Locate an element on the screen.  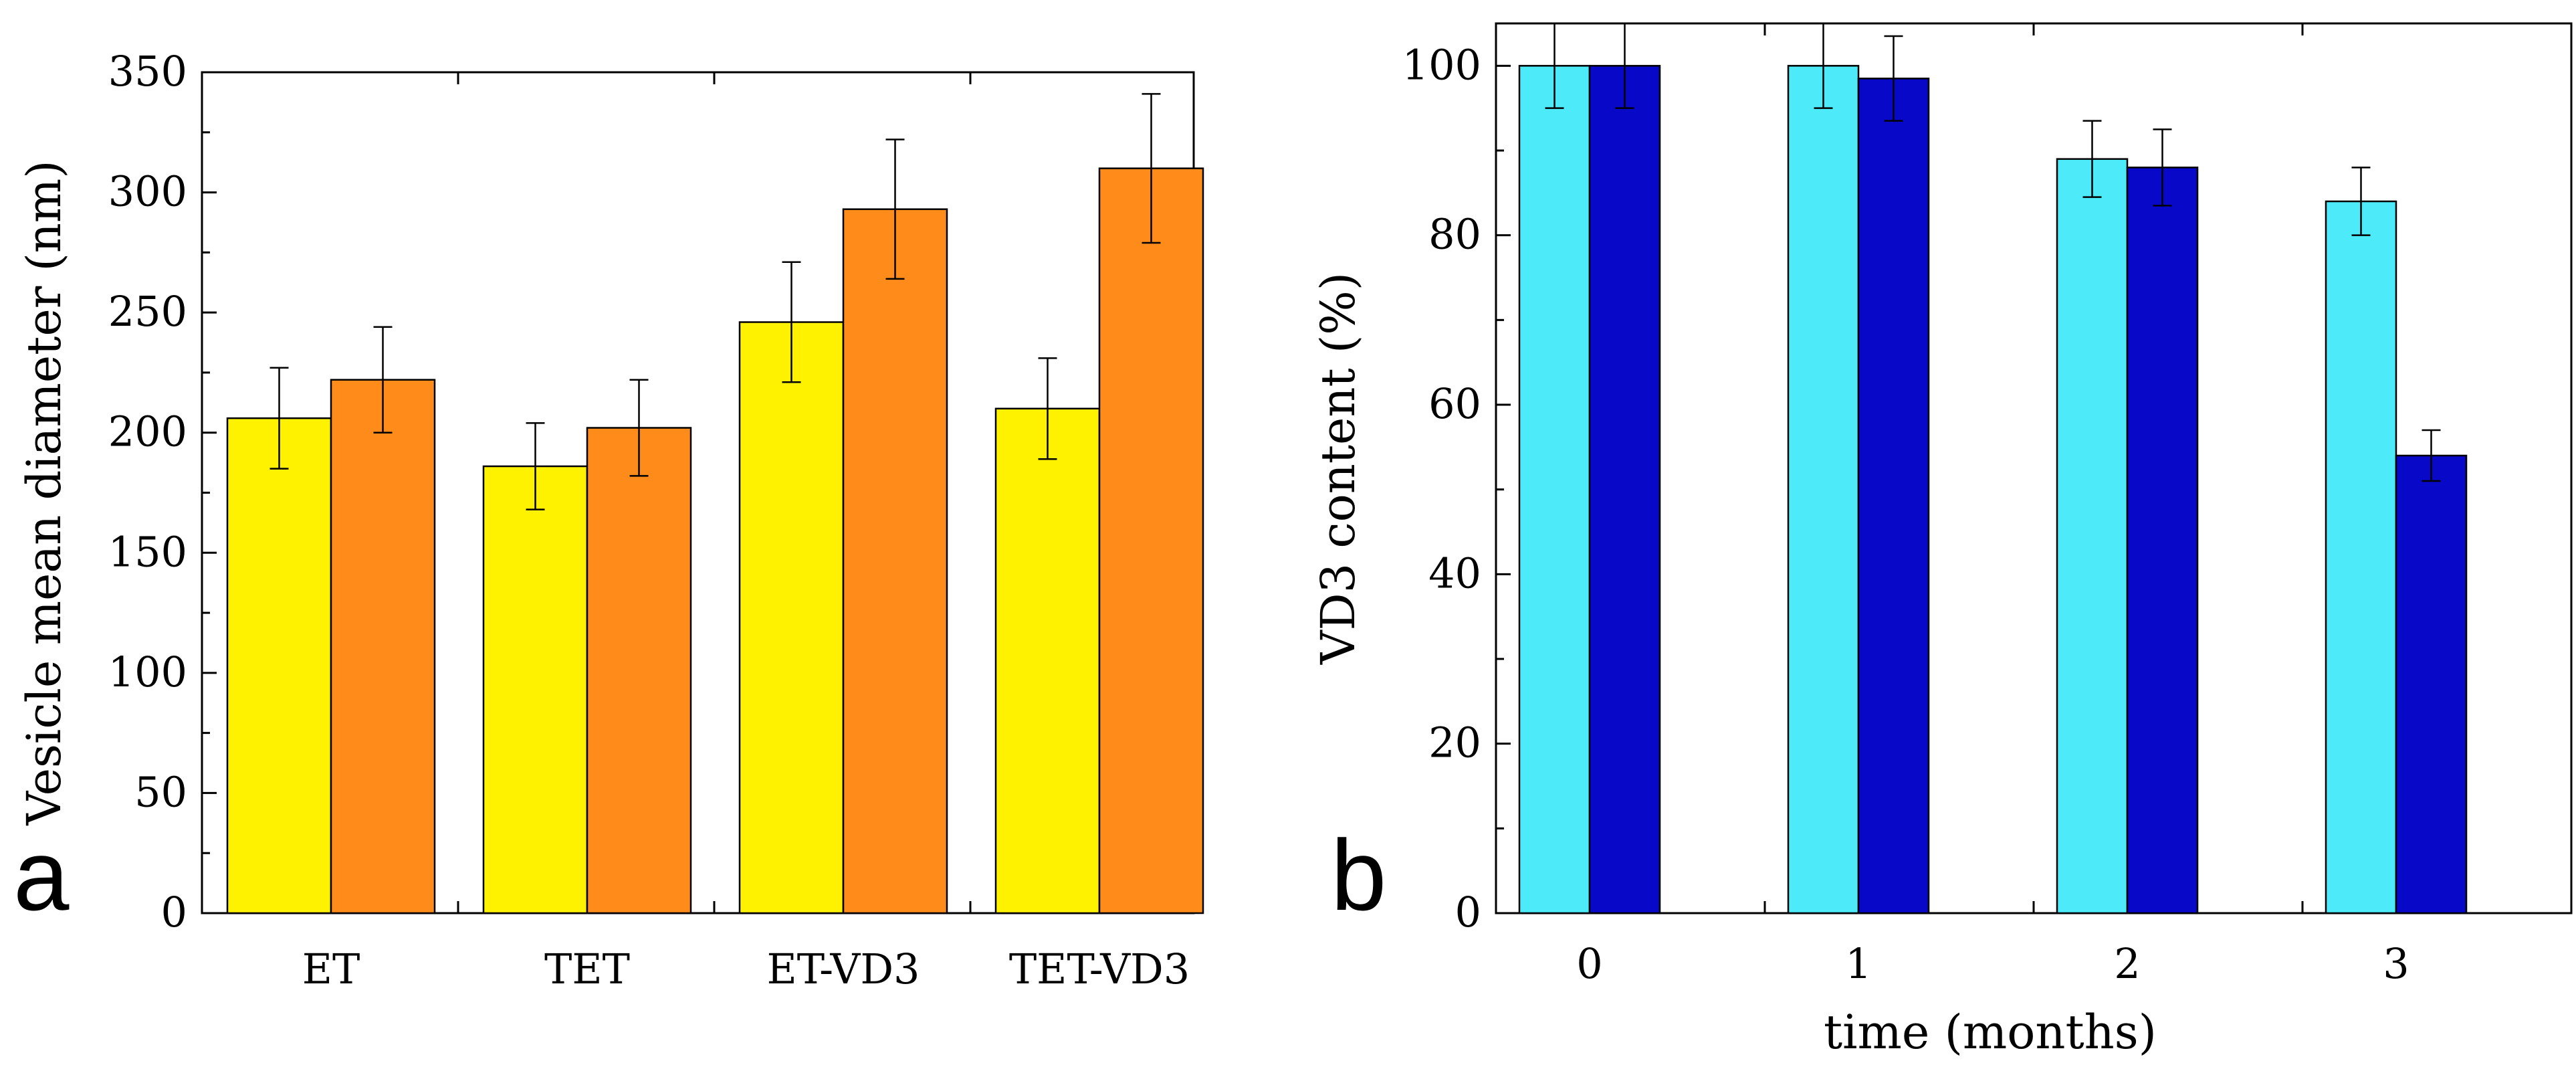
x-tick-label: 0 is located at coordinates (1589, 963).